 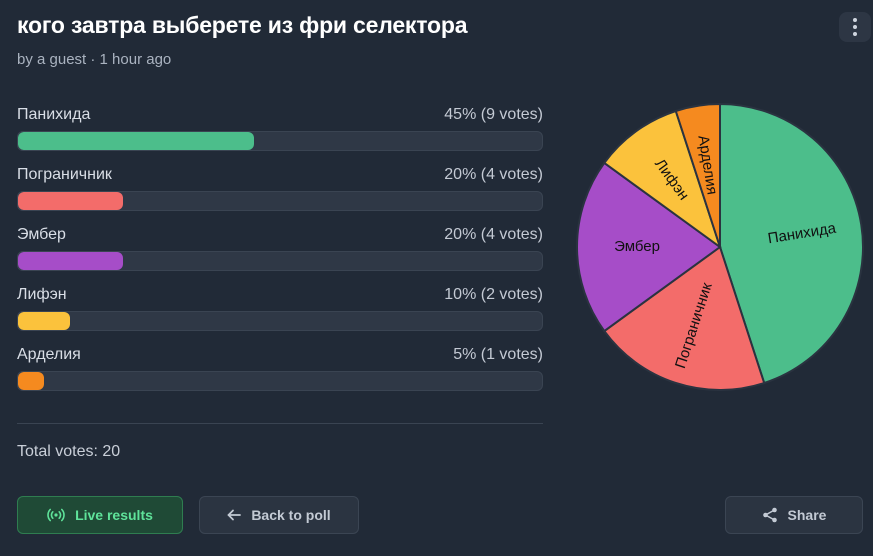 What do you see at coordinates (49, 354) in the screenshot?
I see `option-label: Арделия` at bounding box center [49, 354].